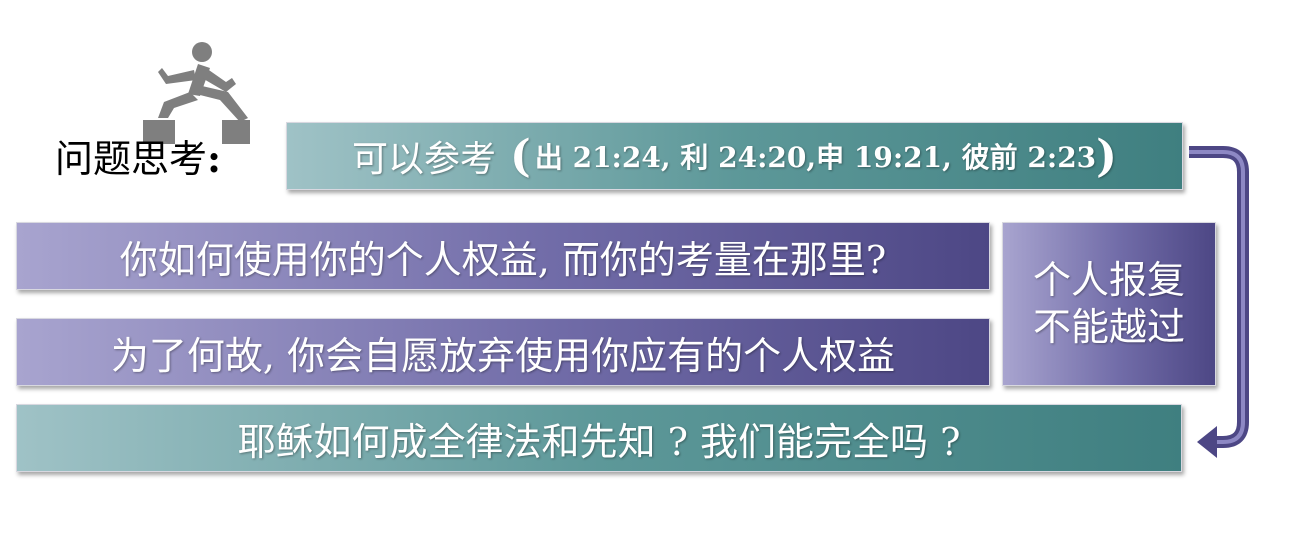 The width and height of the screenshot is (1303, 534). I want to click on side-note-line-2: 不能越过, so click(1108, 327).